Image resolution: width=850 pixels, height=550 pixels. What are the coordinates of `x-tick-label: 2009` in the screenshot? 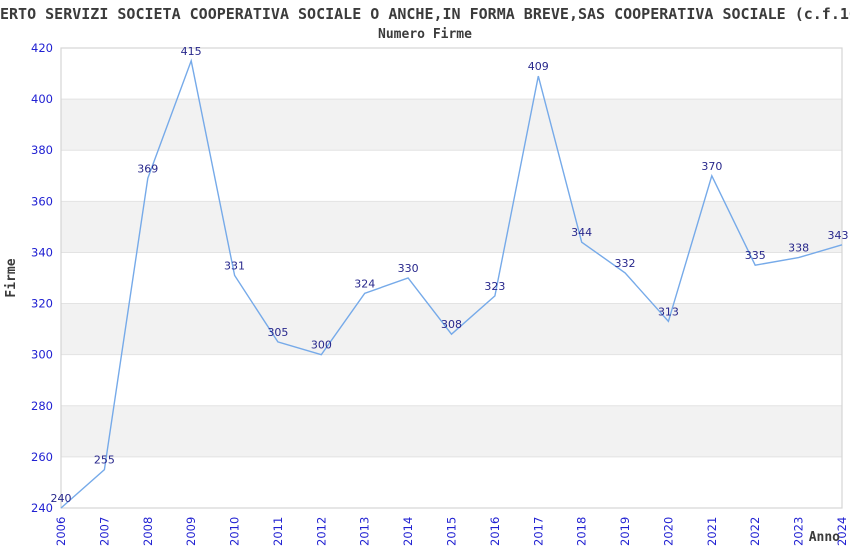 It's located at (191, 531).